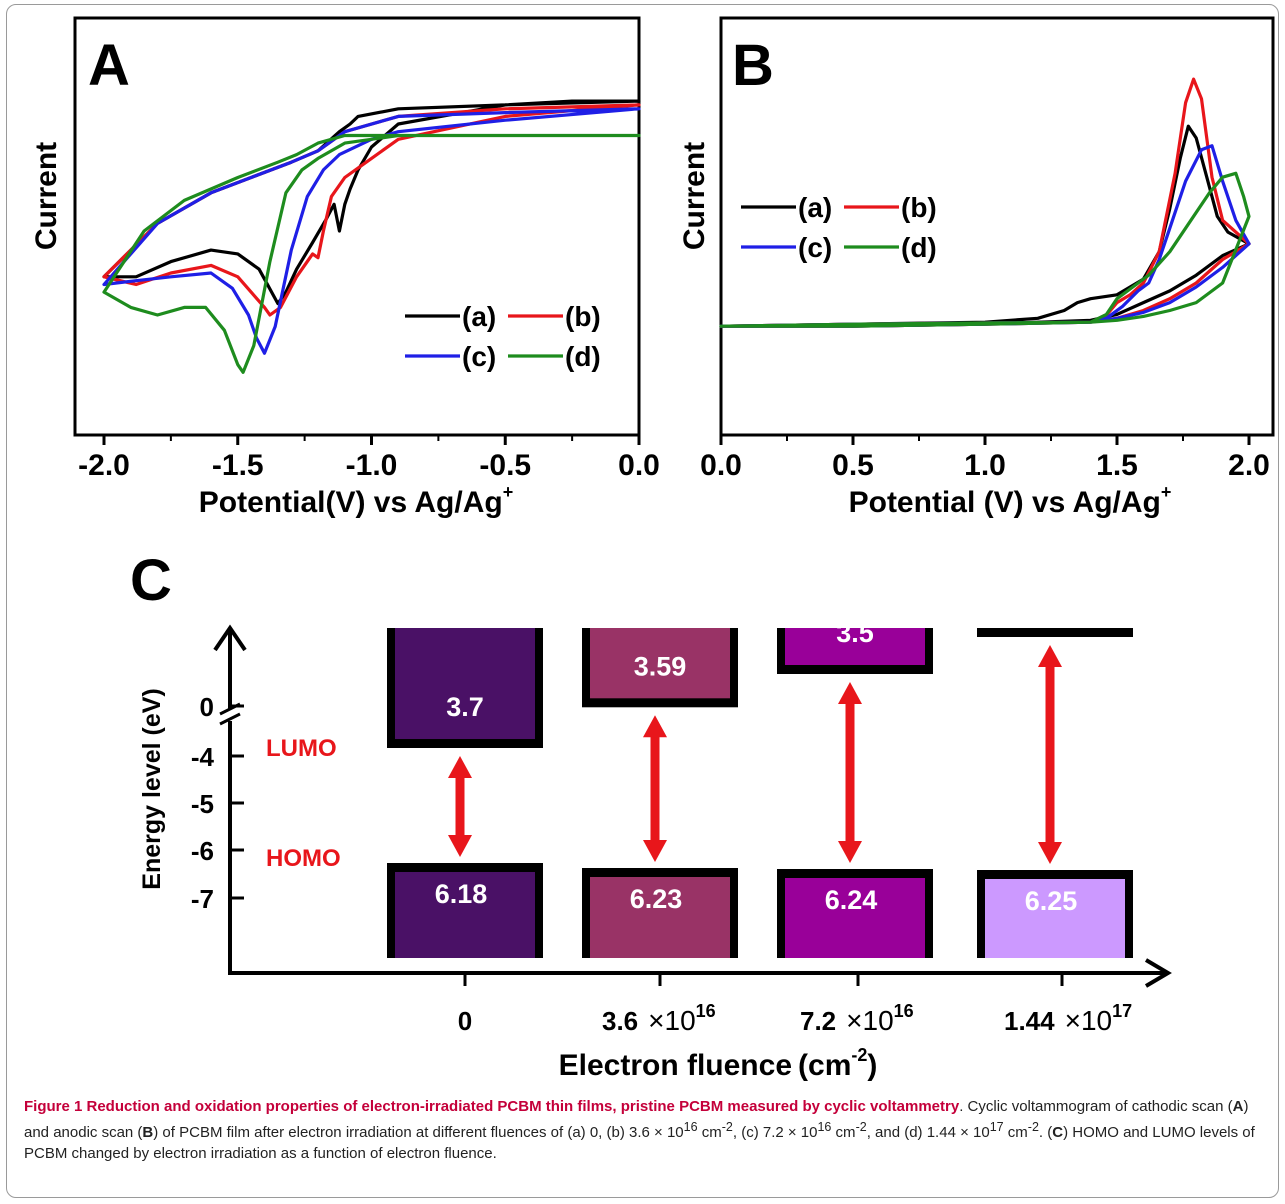 The width and height of the screenshot is (1285, 1204). I want to click on lumo-value-label: 3.7, so click(465, 707).